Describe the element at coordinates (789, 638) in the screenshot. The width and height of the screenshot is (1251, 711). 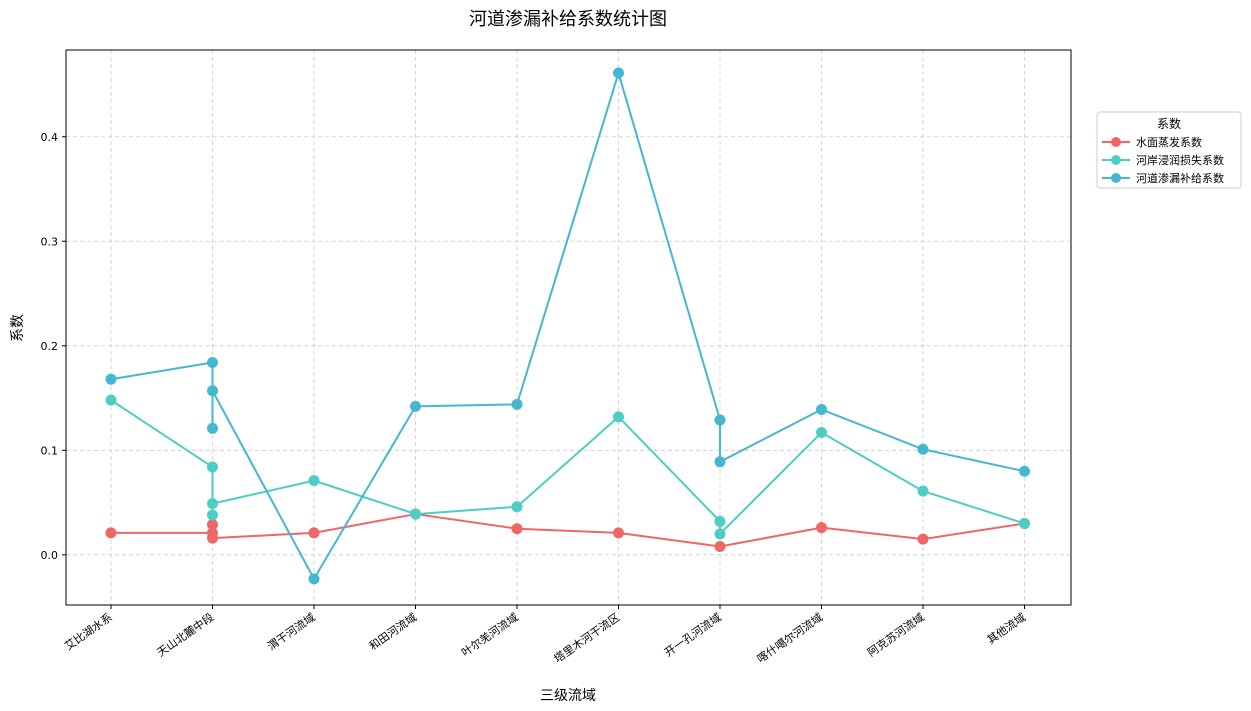
I see `x-tick-label: 喀什噶尔河流域` at that location.